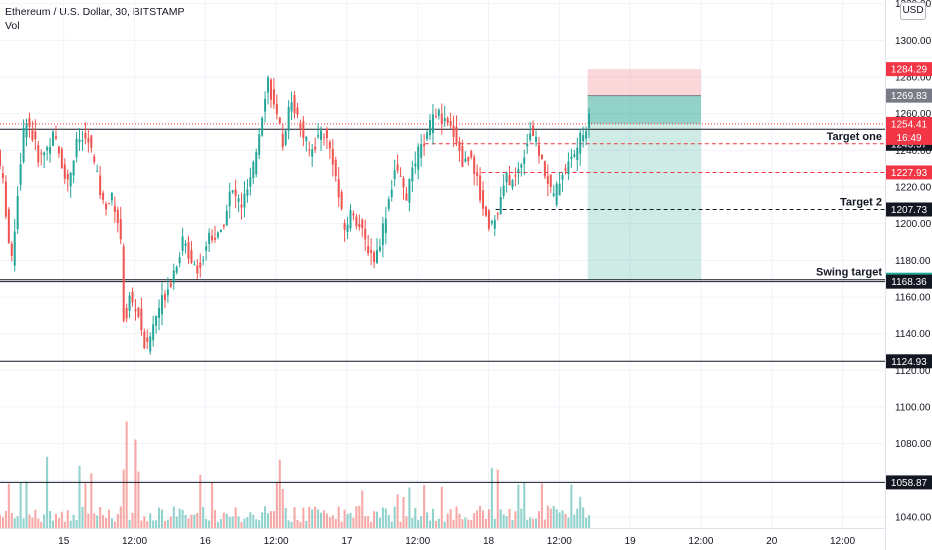  Describe the element at coordinates (913, 224) in the screenshot. I see `price-tick-label: 1200.00` at that location.